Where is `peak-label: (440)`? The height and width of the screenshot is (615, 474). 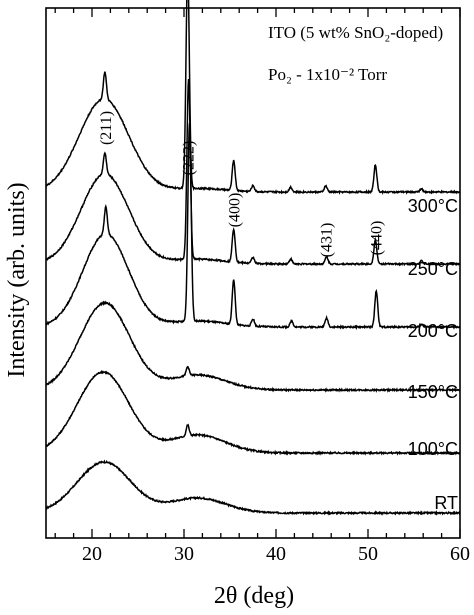 peak-label: (440) is located at coordinates (376, 238).